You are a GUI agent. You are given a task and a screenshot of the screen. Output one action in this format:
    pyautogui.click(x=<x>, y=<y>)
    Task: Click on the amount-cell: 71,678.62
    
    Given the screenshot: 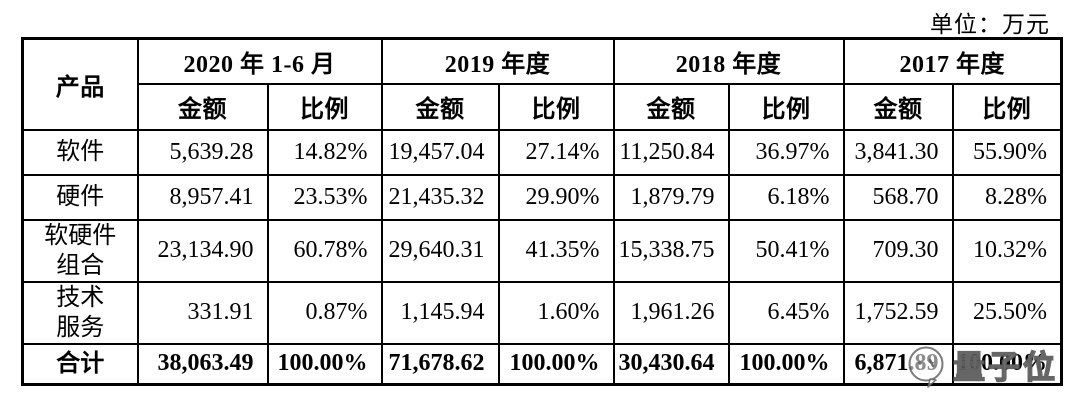 What is the action you would take?
    pyautogui.click(x=440, y=364)
    